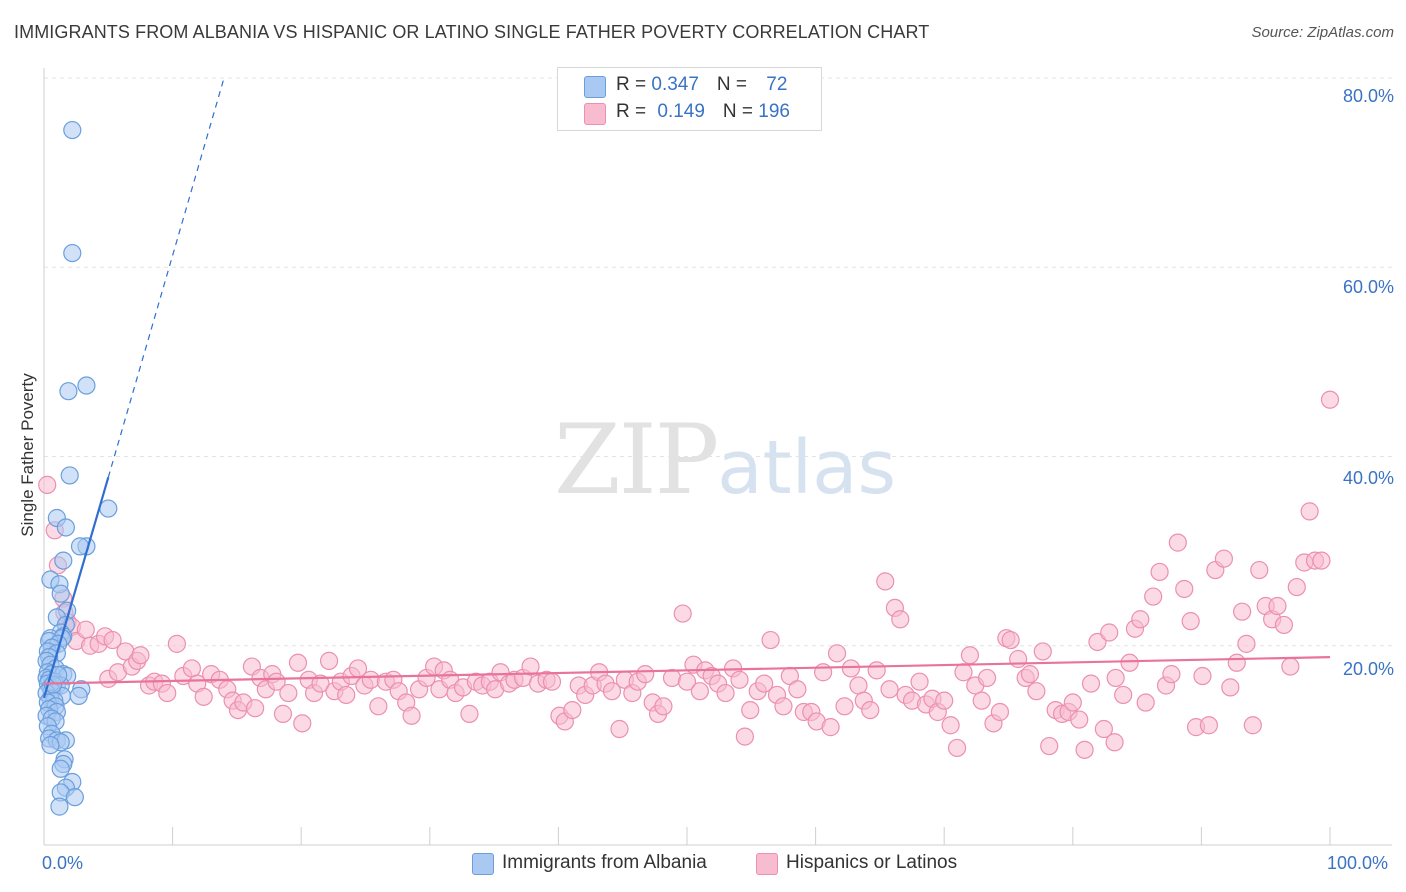  I want to click on x-tick-label-max: 100.0%, so click(1358, 863).